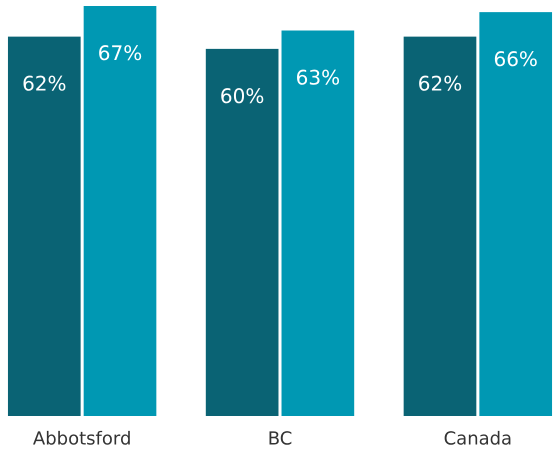 This screenshot has height=456, width=560. What do you see at coordinates (242, 96) in the screenshot?
I see `data-label: 60%` at bounding box center [242, 96].